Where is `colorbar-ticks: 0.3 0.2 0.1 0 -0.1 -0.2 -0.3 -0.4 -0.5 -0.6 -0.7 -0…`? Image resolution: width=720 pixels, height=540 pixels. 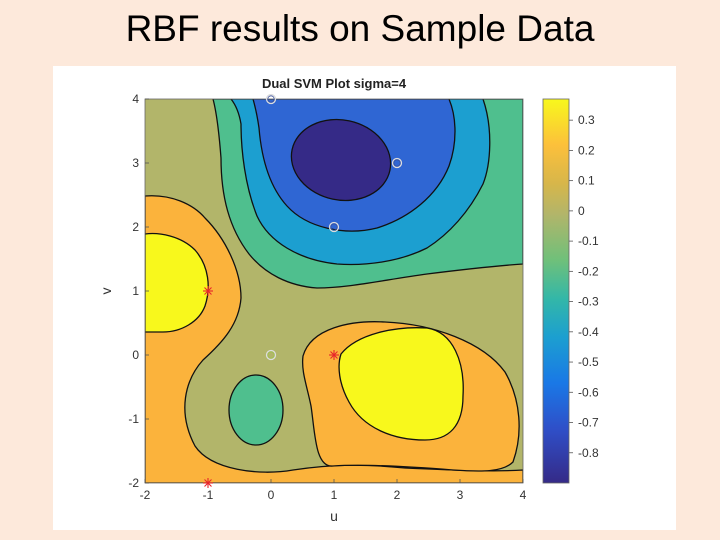 colorbar-ticks: 0.3 0.2 0.1 0 -0.1 -0.2 -0.3 -0.4 -0.5 -0.6 -0.7 -0… is located at coordinates (584, 286).